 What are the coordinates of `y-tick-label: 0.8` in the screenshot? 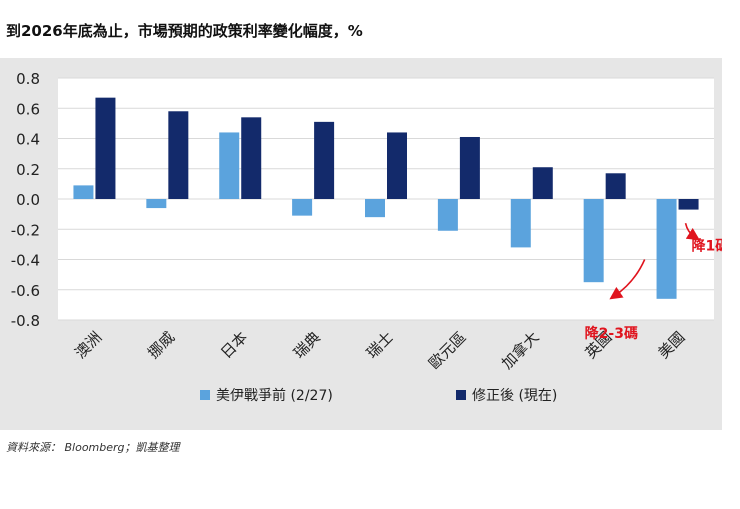 It's located at (28, 79).